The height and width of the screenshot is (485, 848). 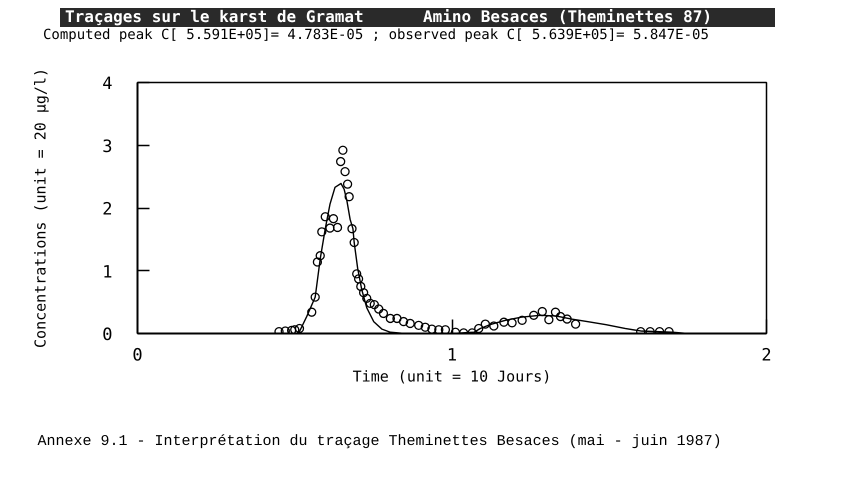 What do you see at coordinates (107, 84) in the screenshot?
I see `y-tick-label: 4` at bounding box center [107, 84].